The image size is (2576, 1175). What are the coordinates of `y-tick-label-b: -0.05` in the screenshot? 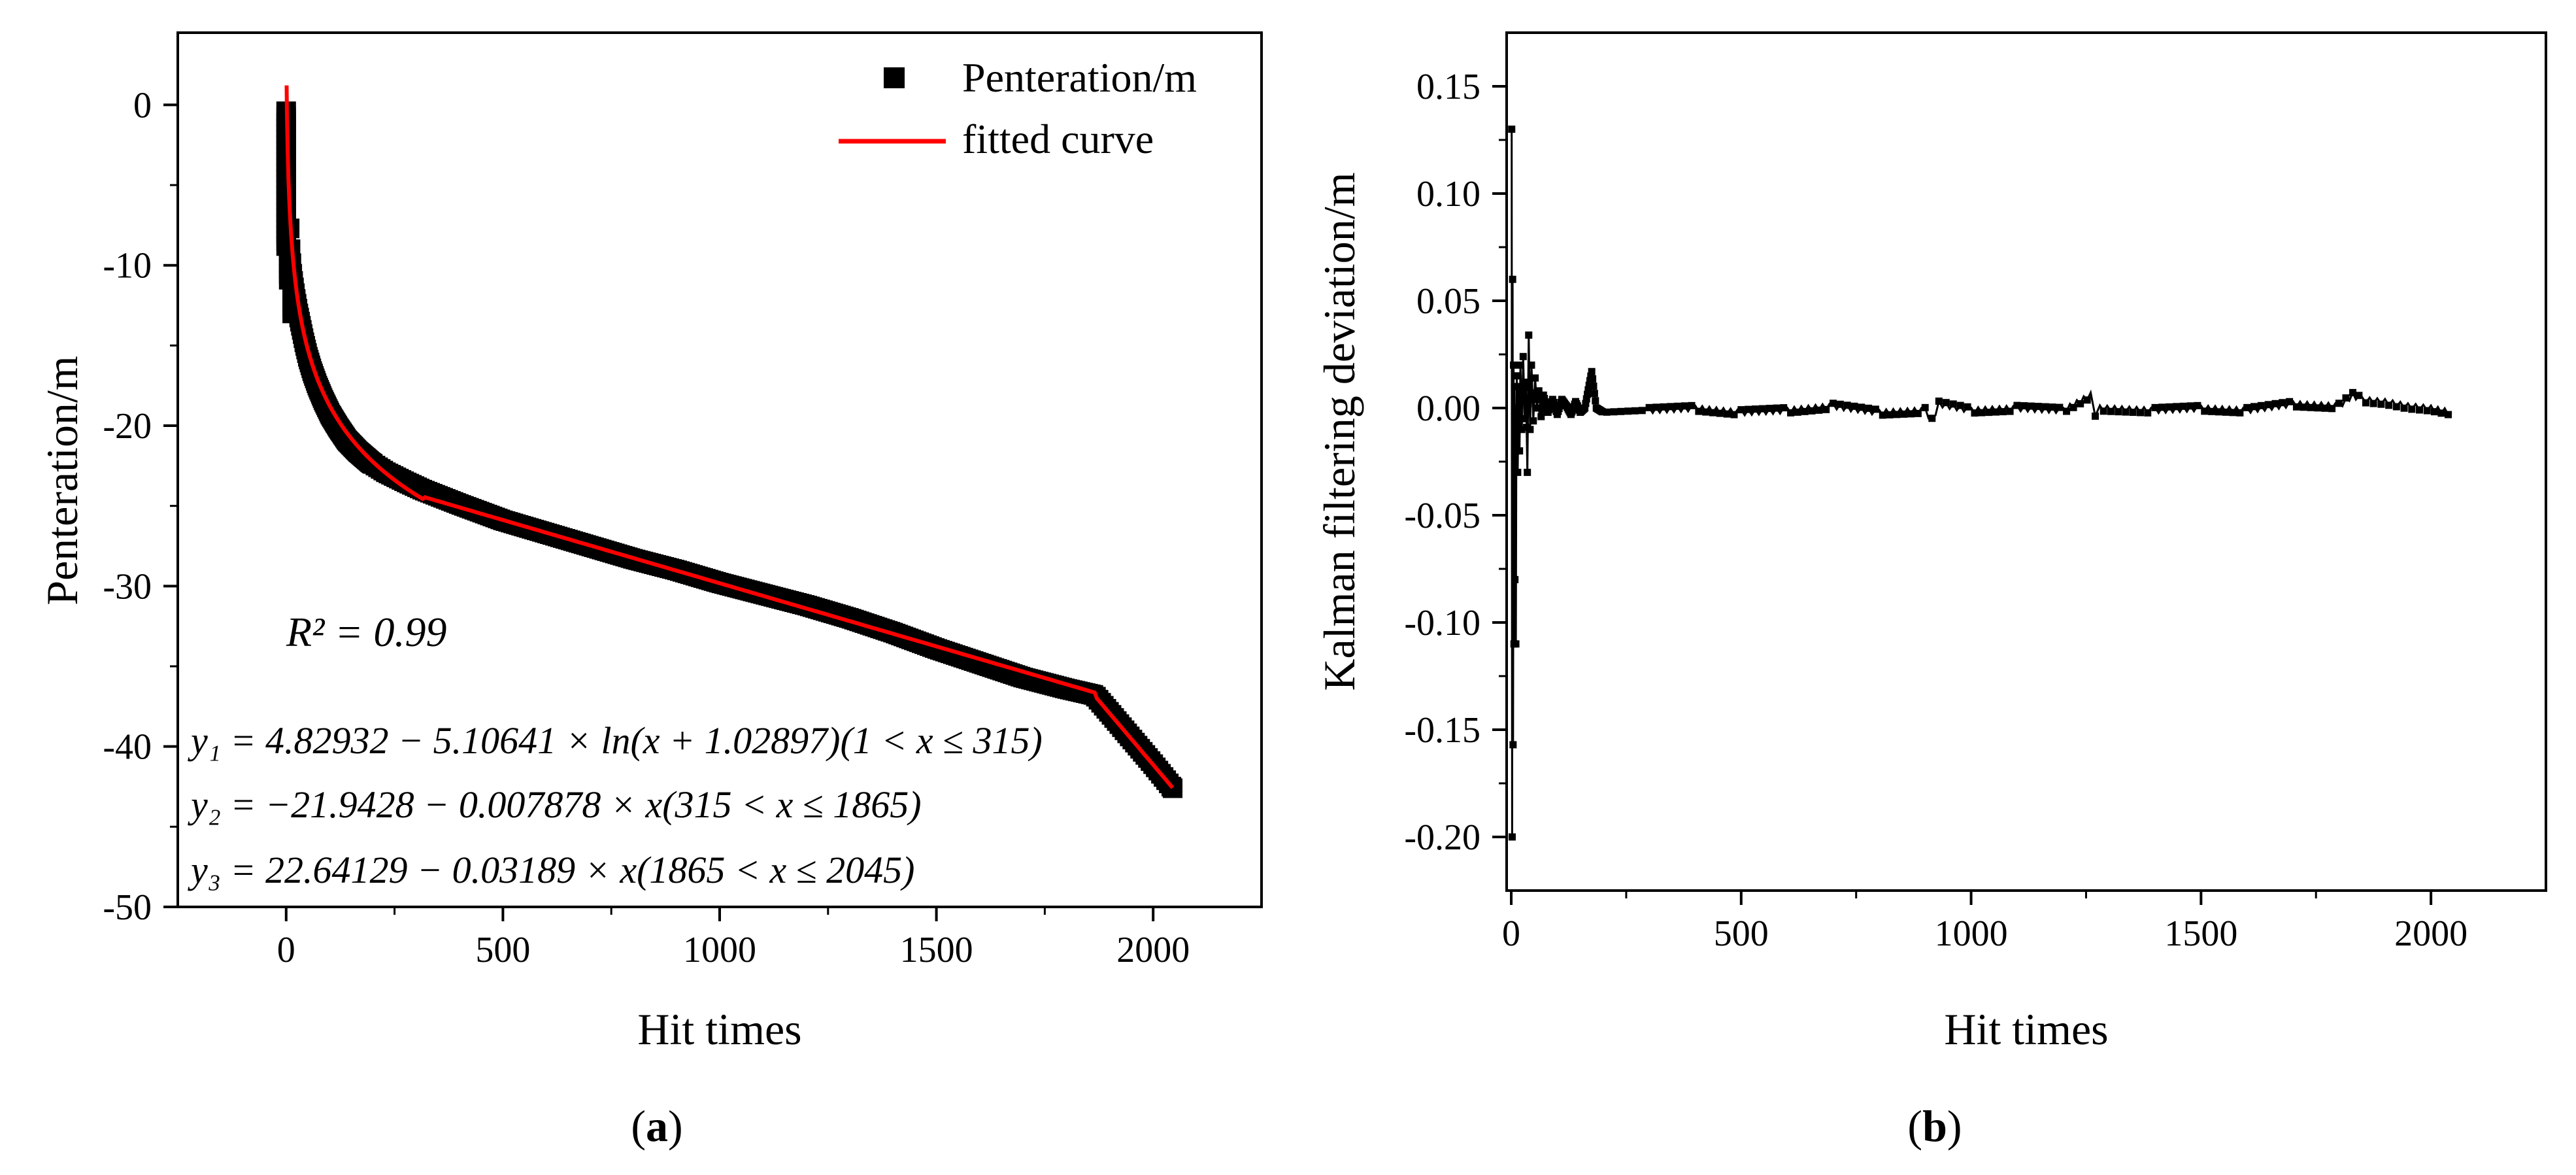 It's located at (1442, 516).